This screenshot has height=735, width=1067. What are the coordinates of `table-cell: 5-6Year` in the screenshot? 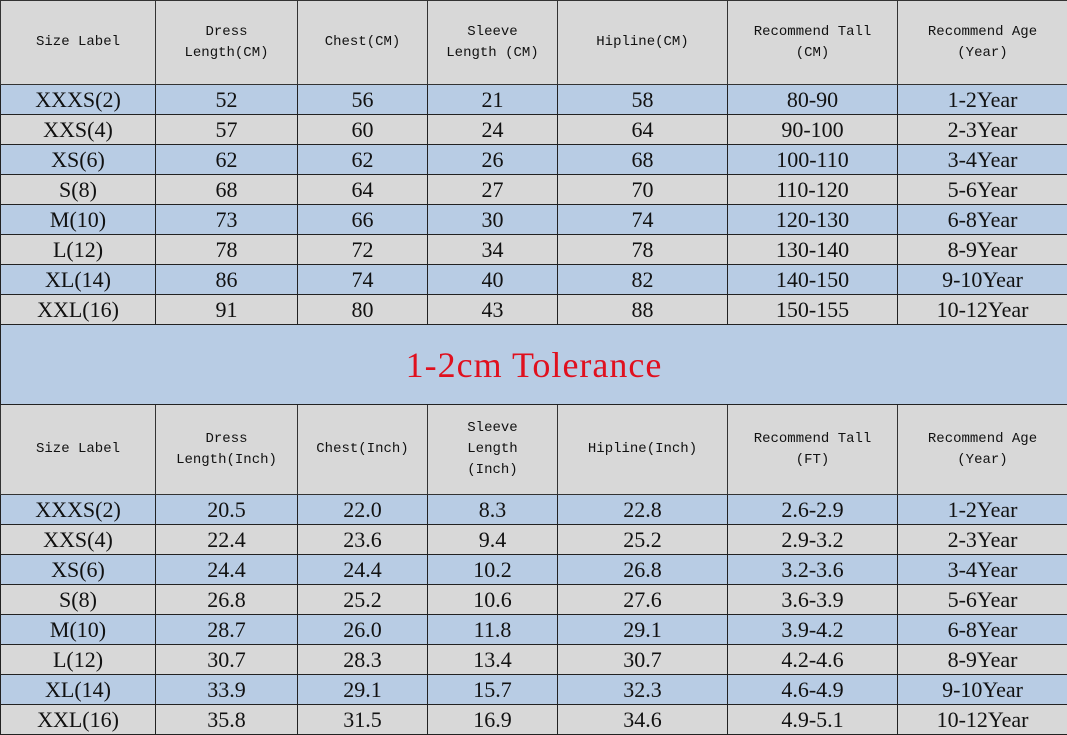 It's located at (982, 599).